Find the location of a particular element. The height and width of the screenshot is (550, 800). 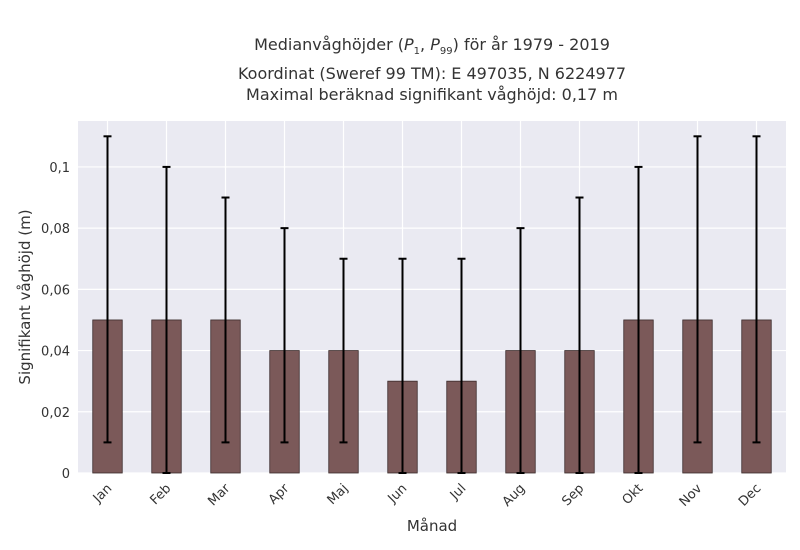

x-tick-label: Jul is located at coordinates (458, 492).